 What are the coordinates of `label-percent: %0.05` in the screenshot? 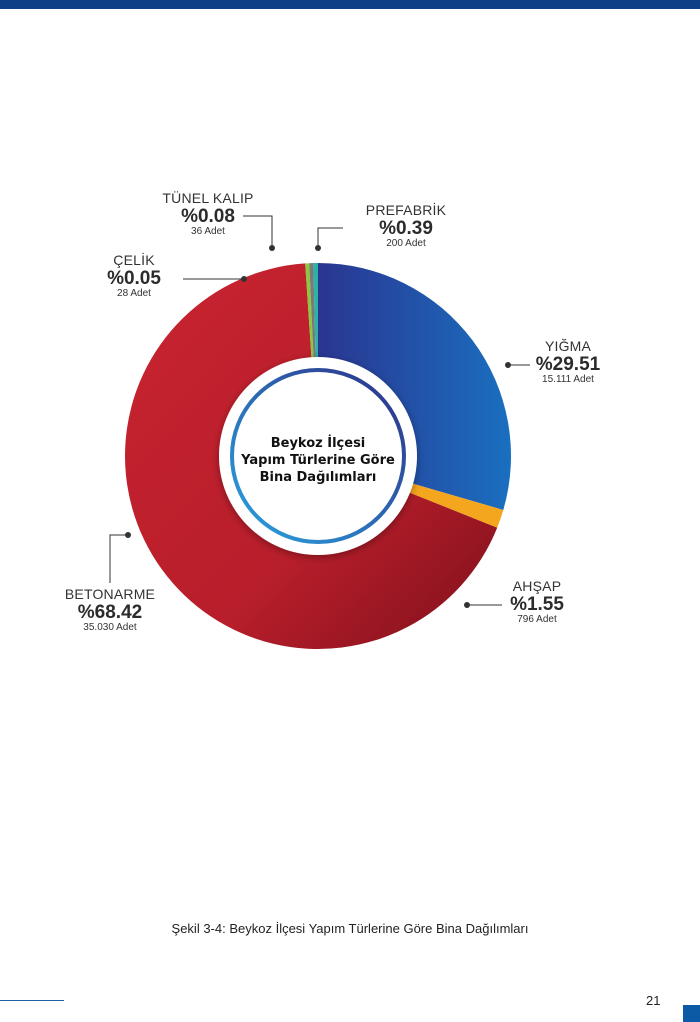 It's located at (134, 278).